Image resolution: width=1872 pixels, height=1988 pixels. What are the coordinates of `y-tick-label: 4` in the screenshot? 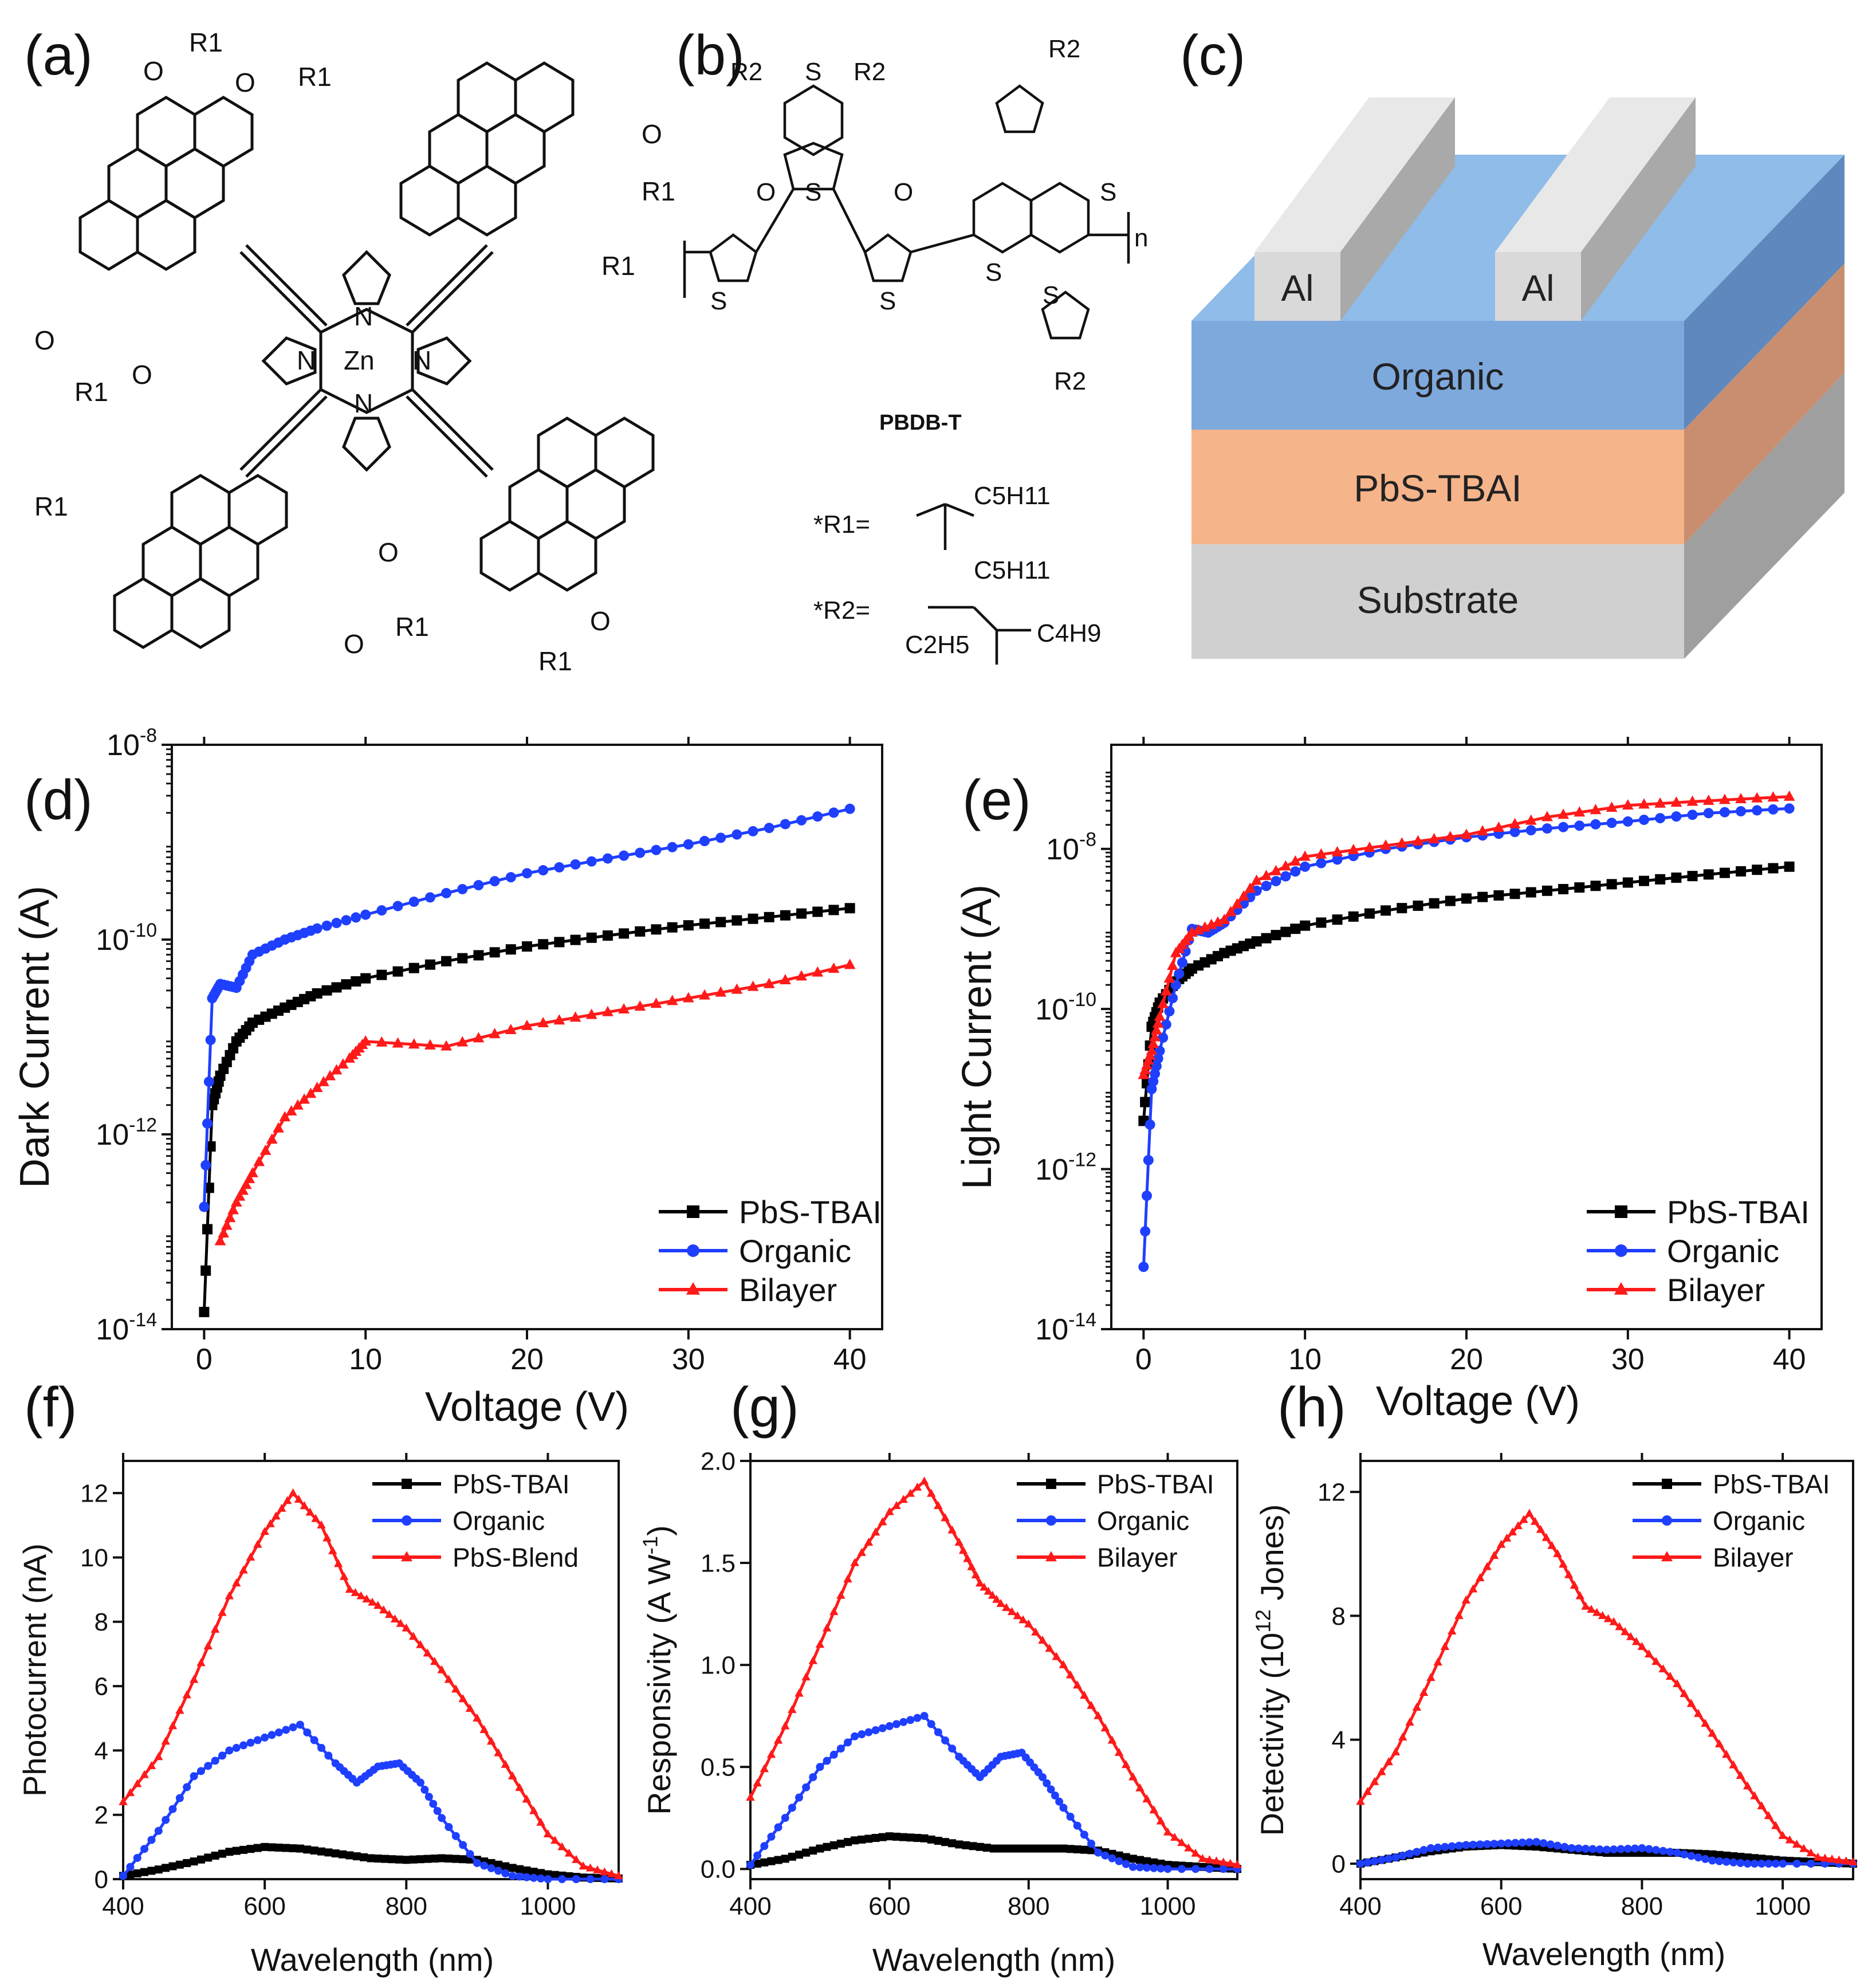 It's located at (102, 1751).